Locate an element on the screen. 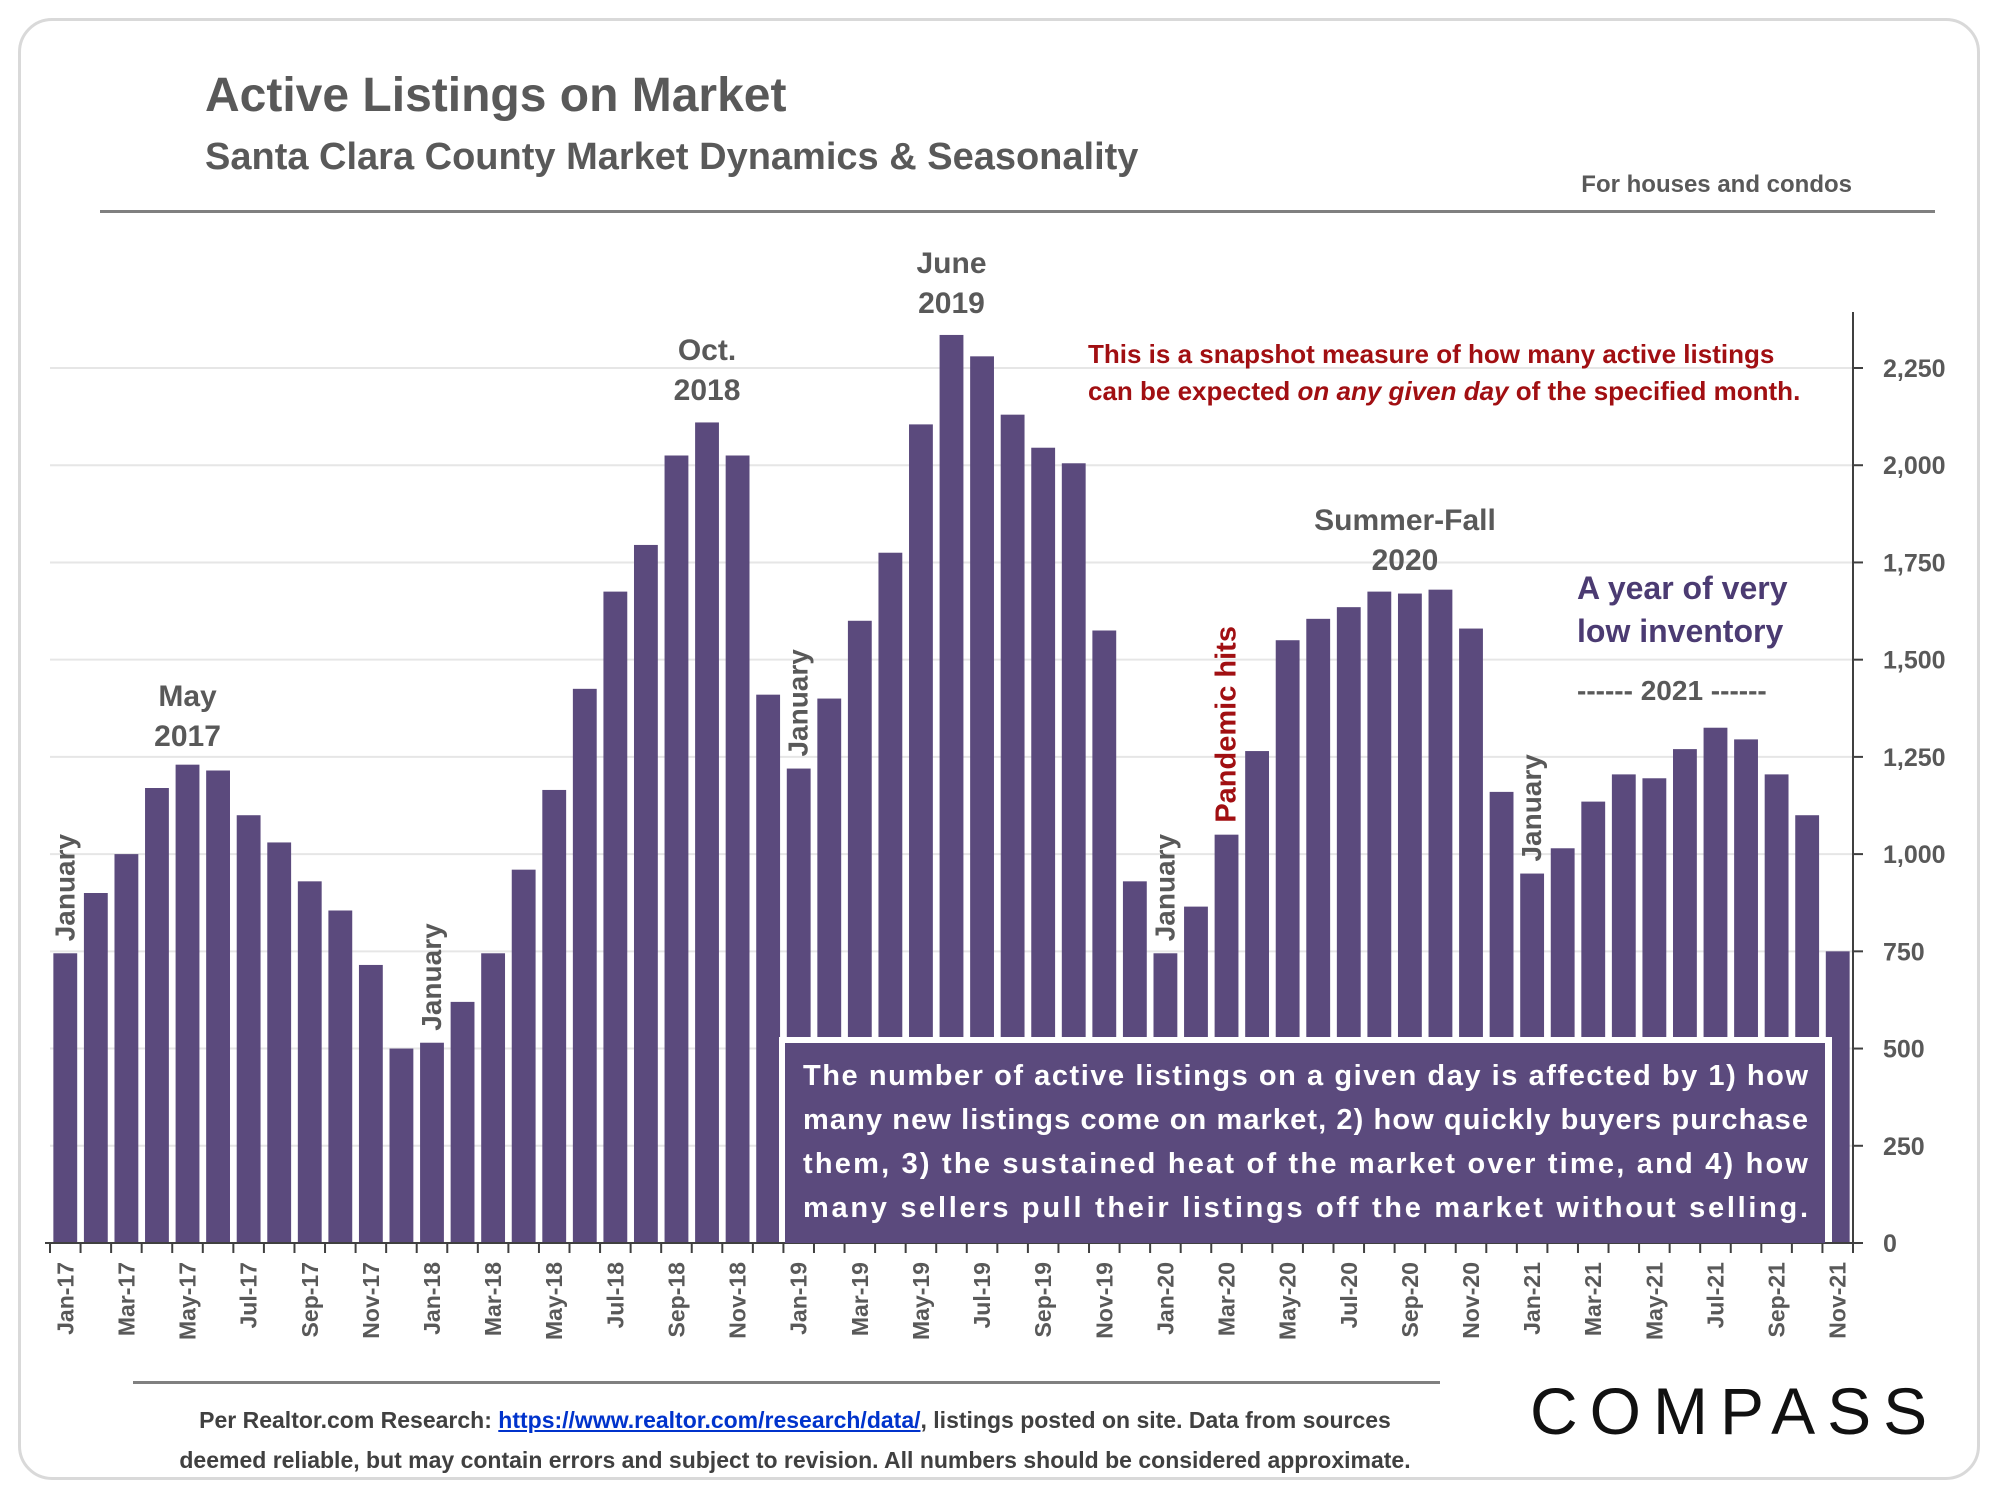  x-tick-label: Nov-20 is located at coordinates (1471, 1300).